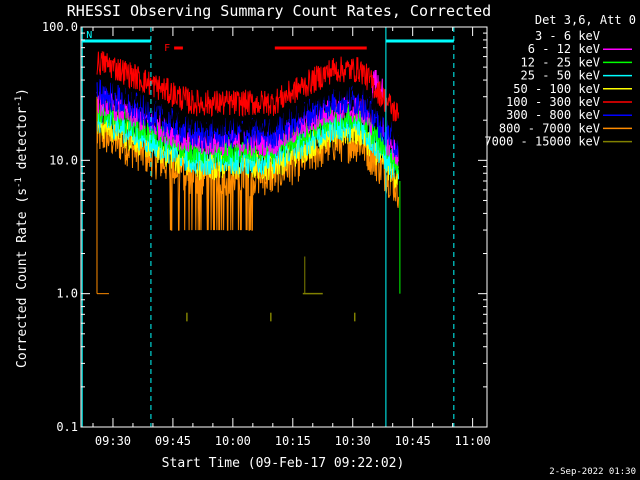 This screenshot has width=640, height=480. Describe the element at coordinates (556, 89) in the screenshot. I see `legend-label-4: 50 - 100 keV` at that location.